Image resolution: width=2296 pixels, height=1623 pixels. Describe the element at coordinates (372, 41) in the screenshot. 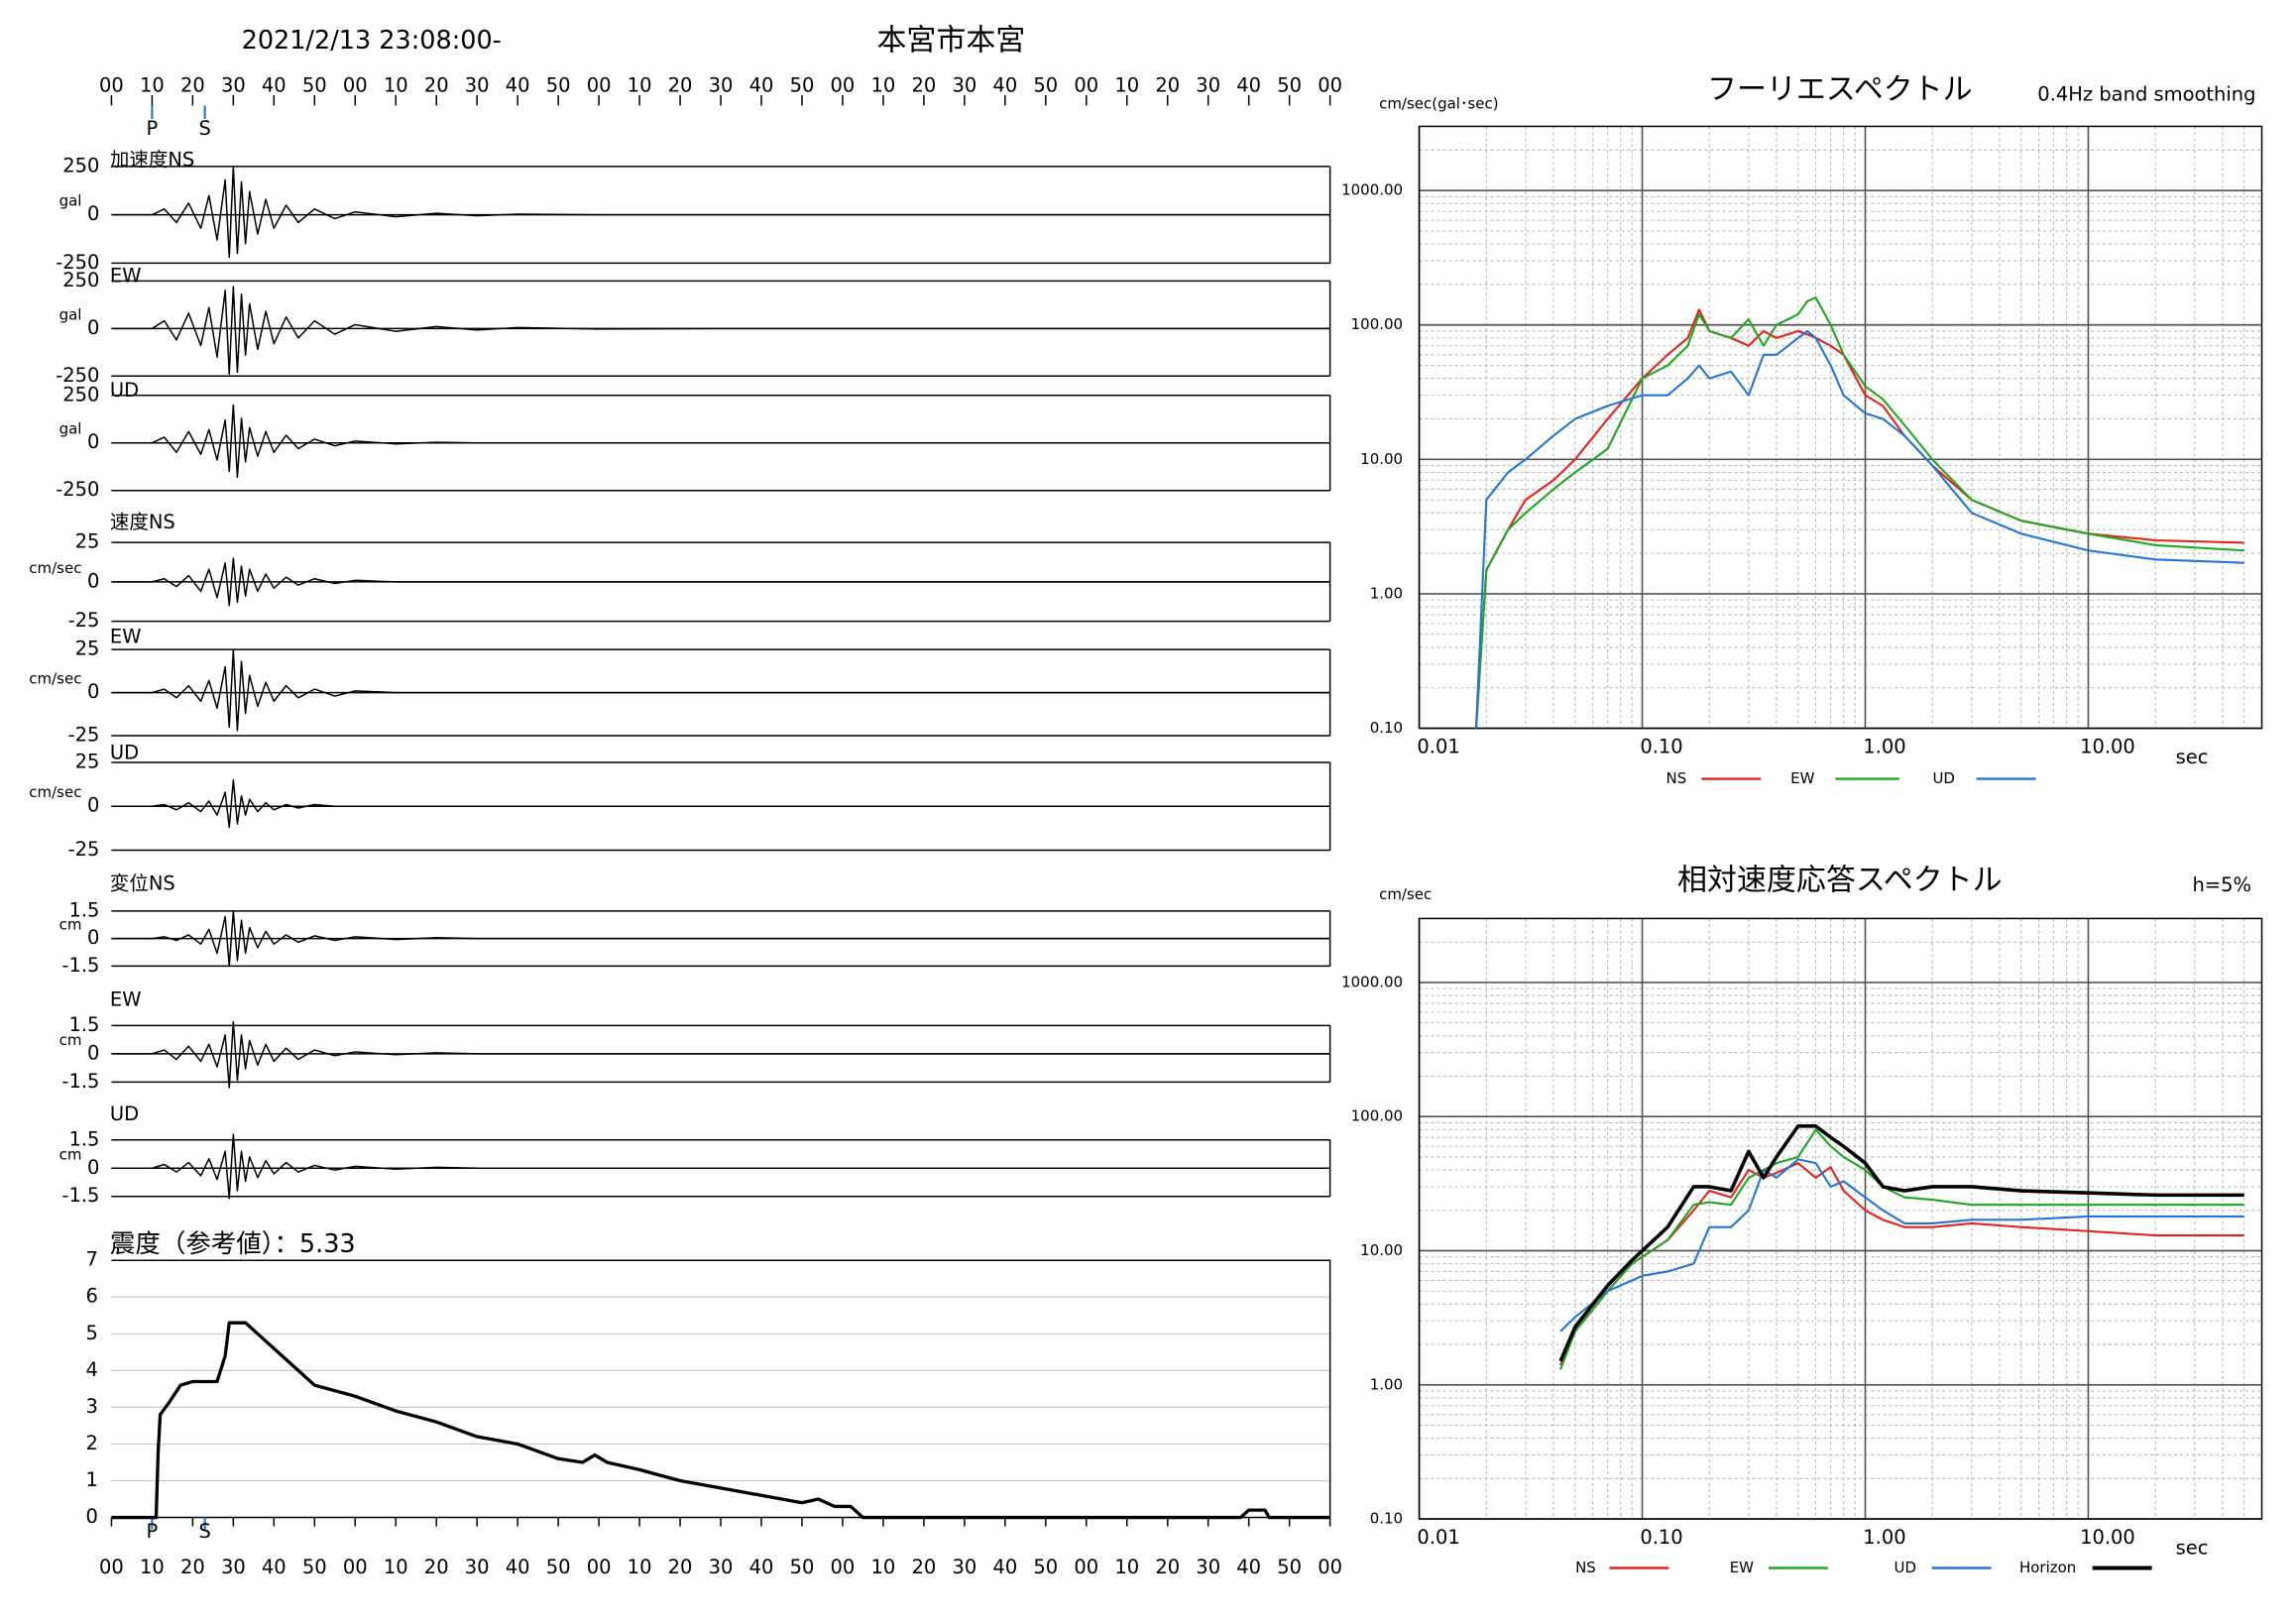

I see `chart-subtitle: 2021/2/13 23:08:00-` at that location.